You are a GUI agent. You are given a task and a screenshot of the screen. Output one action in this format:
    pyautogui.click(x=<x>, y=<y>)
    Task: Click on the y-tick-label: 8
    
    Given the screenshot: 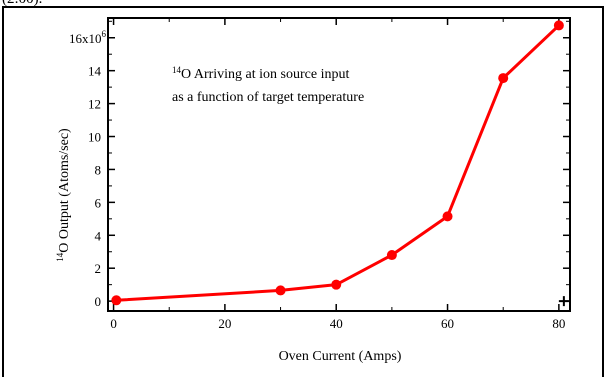 What is the action you would take?
    pyautogui.click(x=98, y=169)
    